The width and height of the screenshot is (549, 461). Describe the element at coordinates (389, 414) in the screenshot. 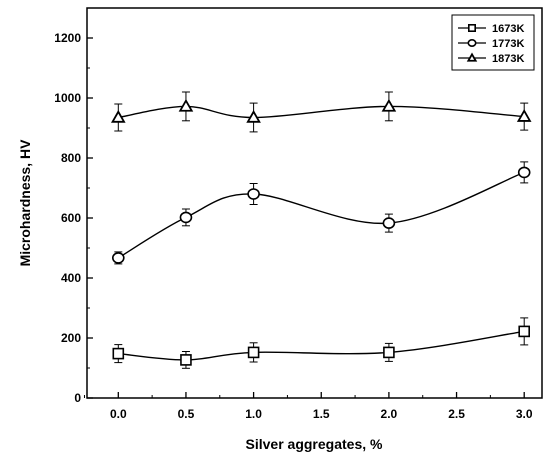

I see `x-tick-label: 2.0` at that location.